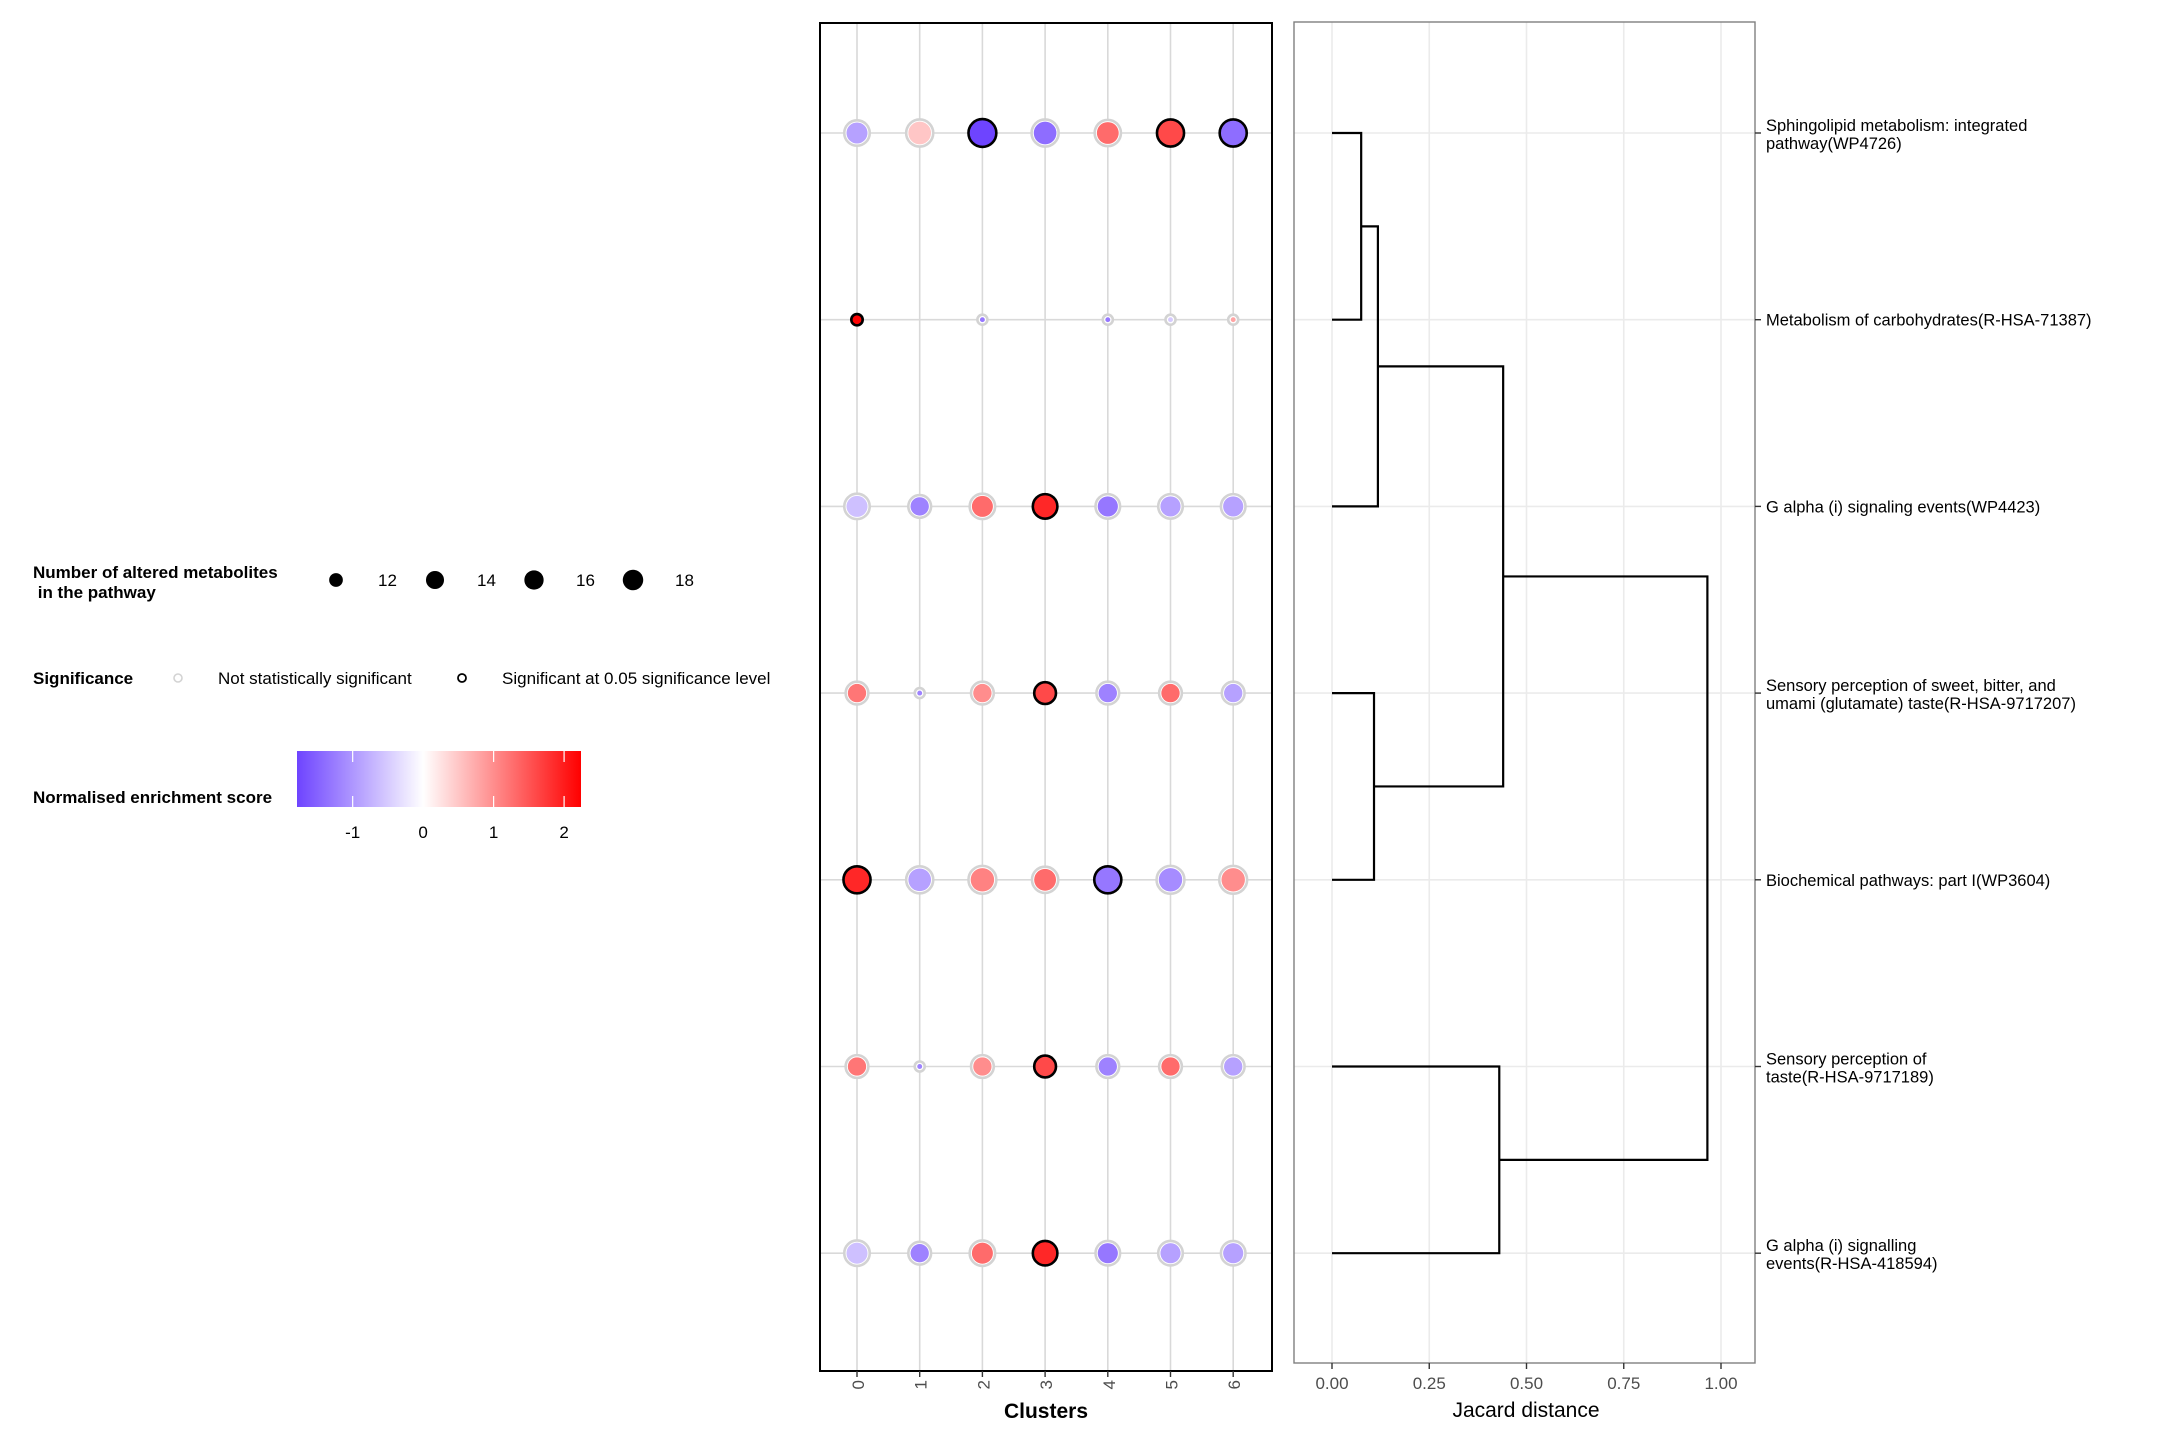 The width and height of the screenshot is (2160, 1440). What do you see at coordinates (155, 572) in the screenshot?
I see `size-legend-title: Number of altered metabolites` at bounding box center [155, 572].